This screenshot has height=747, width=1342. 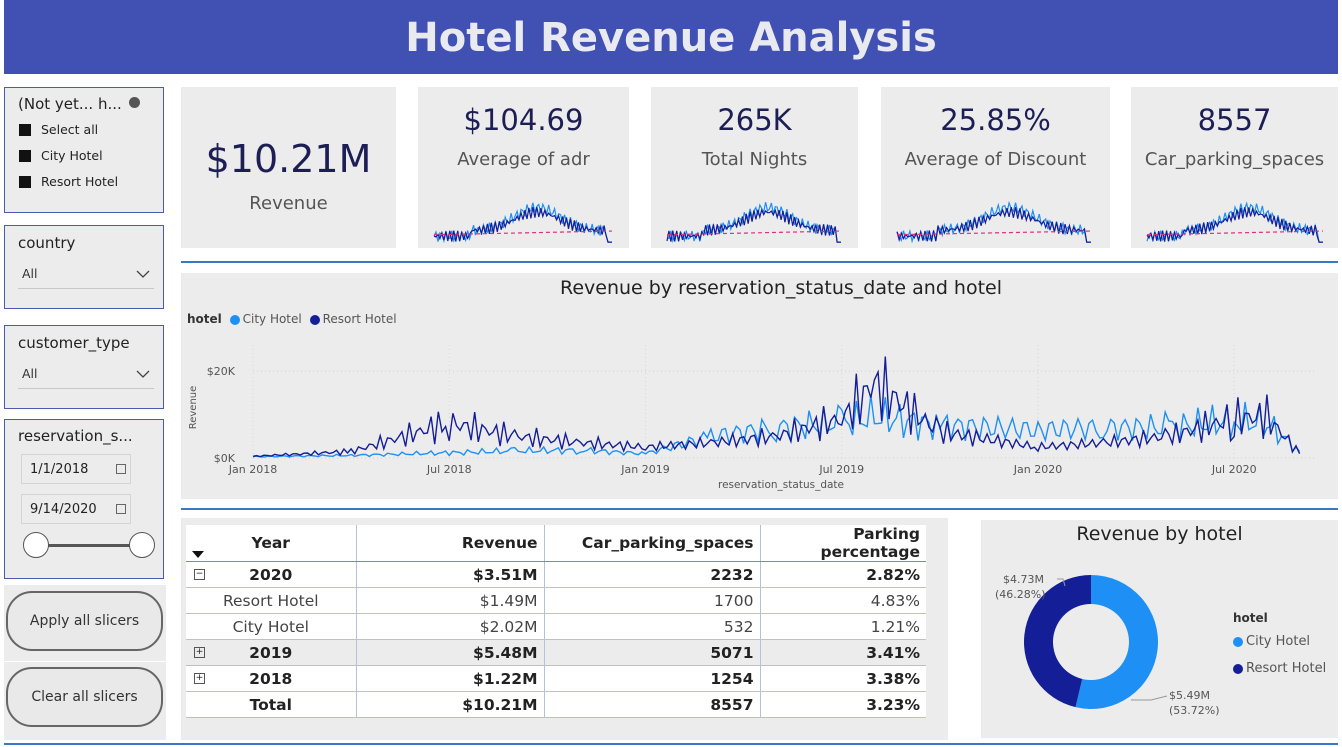 I want to click on donut-label-resort: $4.73M (46.28%), so click(x=1020, y=587).